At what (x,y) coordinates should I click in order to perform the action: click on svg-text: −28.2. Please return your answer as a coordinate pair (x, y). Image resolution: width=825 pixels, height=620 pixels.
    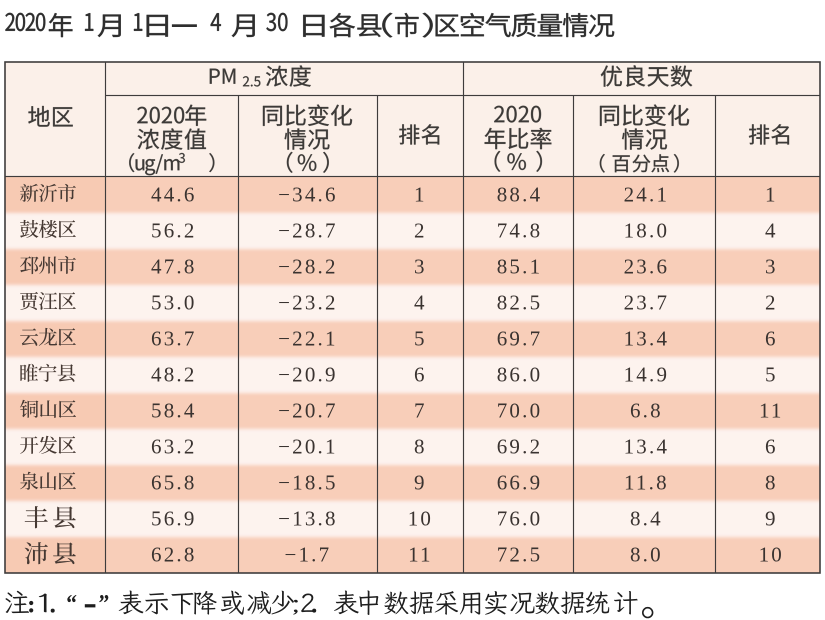
    Looking at the image, I should click on (308, 267).